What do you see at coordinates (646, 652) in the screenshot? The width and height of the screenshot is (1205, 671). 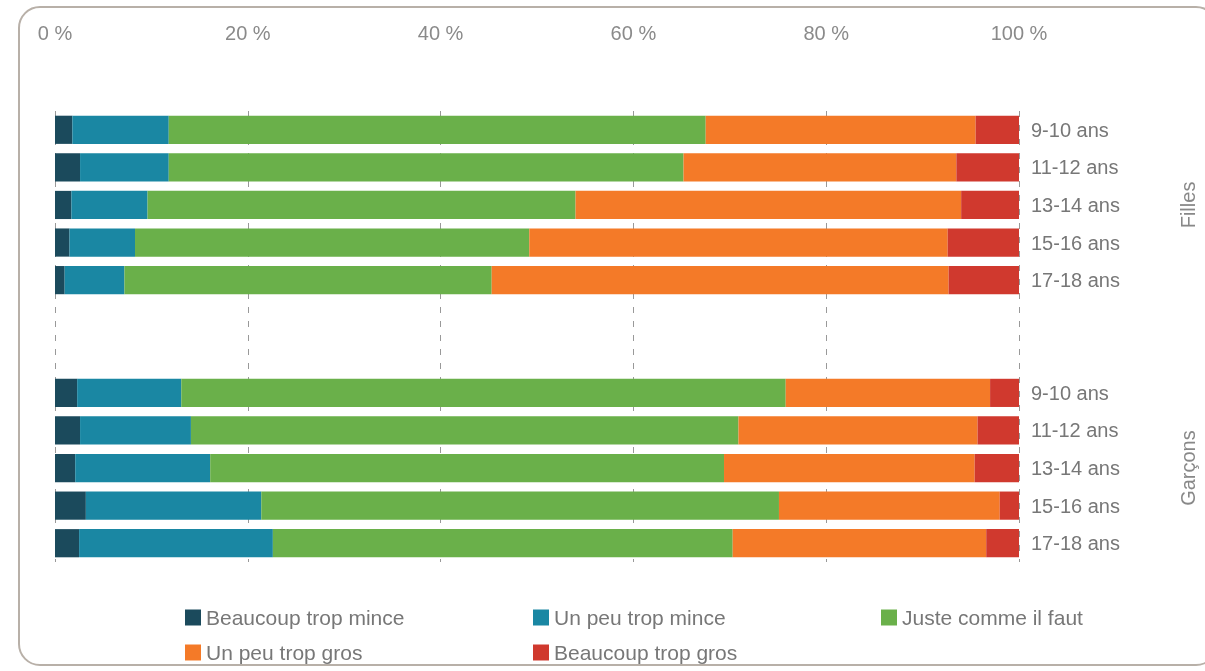 I see `legend-label: Beaucoup trop gros` at bounding box center [646, 652].